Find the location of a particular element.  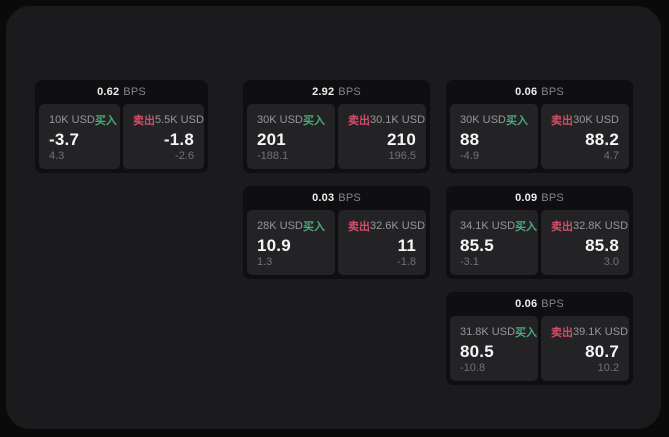

bps-value: 0.62 is located at coordinates (108, 92).